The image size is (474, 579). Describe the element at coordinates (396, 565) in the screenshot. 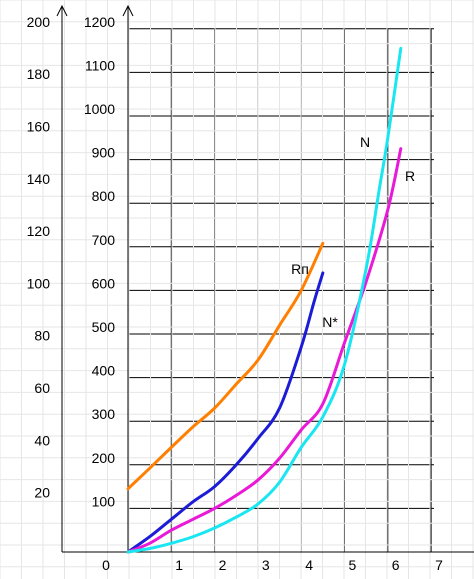

I see `x-tick-label: 6` at that location.